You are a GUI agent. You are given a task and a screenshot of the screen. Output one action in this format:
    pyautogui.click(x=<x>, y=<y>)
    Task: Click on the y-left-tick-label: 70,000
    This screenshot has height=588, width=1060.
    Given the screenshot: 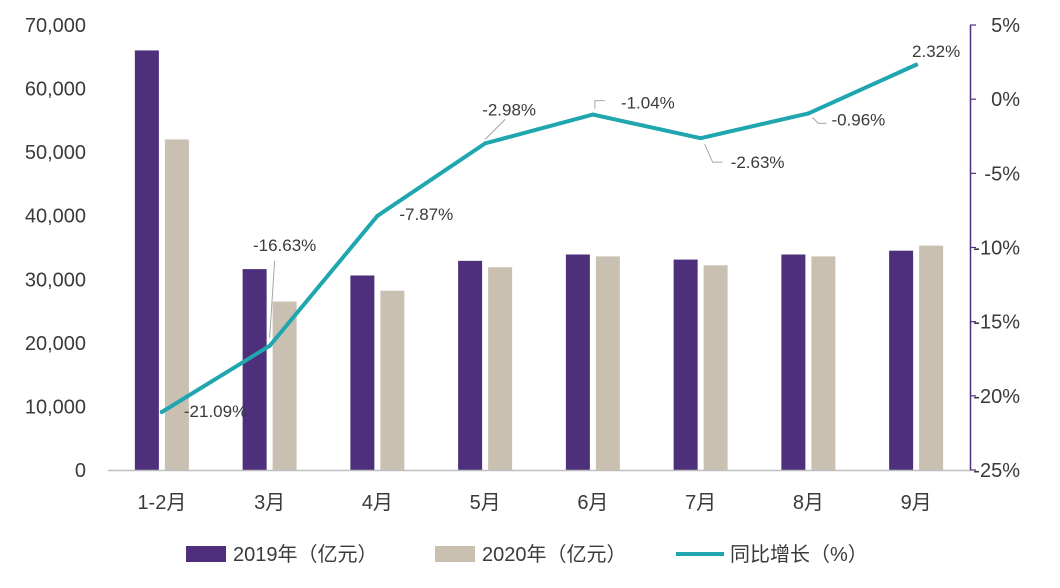 What is the action you would take?
    pyautogui.click(x=55, y=26)
    